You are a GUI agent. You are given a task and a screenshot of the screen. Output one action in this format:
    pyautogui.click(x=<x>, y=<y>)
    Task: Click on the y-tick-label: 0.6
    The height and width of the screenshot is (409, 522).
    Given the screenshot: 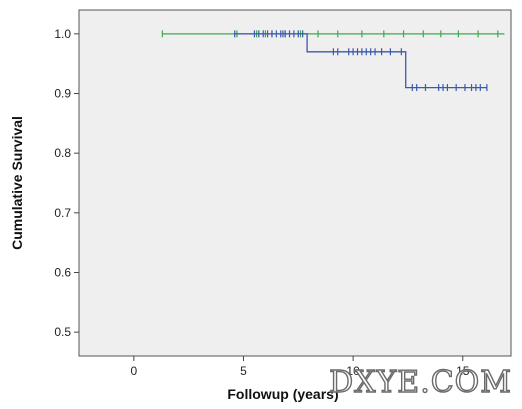 What is the action you would take?
    pyautogui.click(x=62, y=272)
    